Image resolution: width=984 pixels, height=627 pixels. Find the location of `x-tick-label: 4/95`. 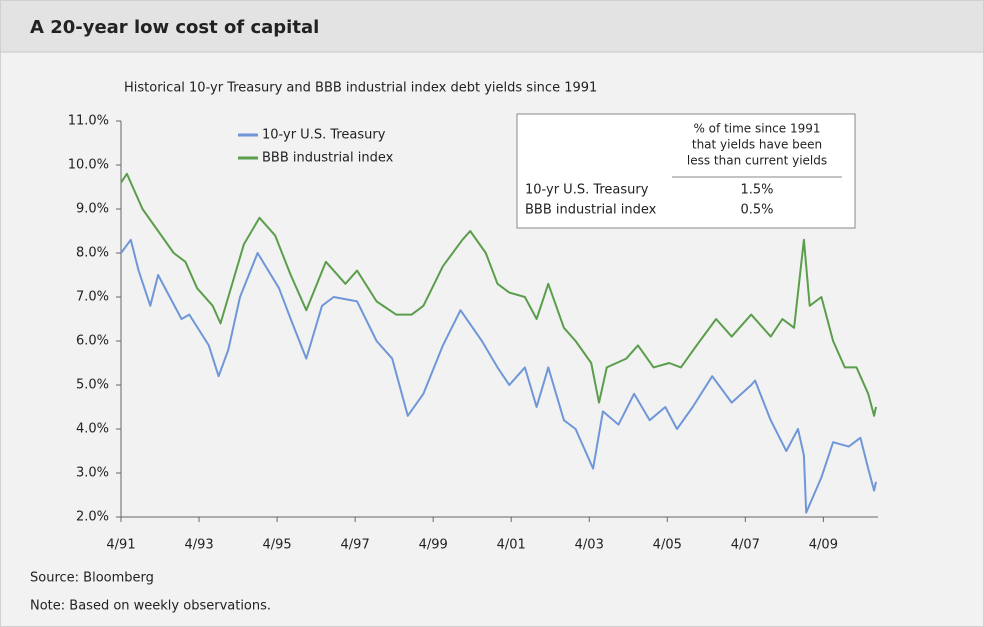

x-tick-label: 4/95 is located at coordinates (276, 545).